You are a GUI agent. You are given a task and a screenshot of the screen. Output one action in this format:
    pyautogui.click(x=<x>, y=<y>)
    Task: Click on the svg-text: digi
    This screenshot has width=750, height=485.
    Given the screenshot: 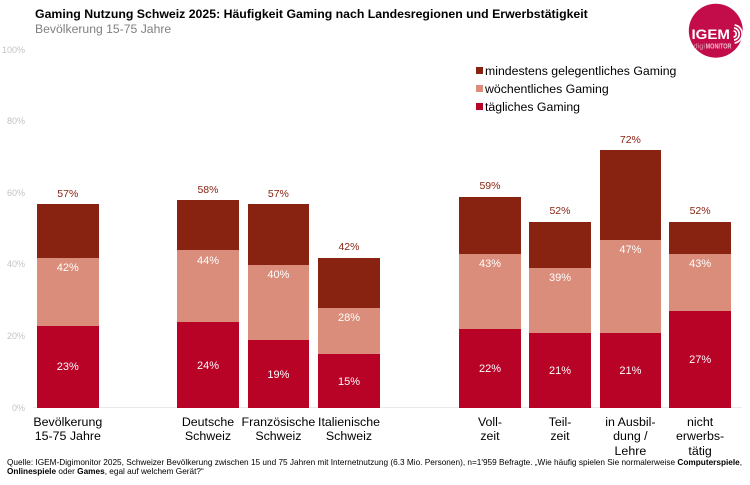 What is the action you would take?
    pyautogui.click(x=700, y=46)
    